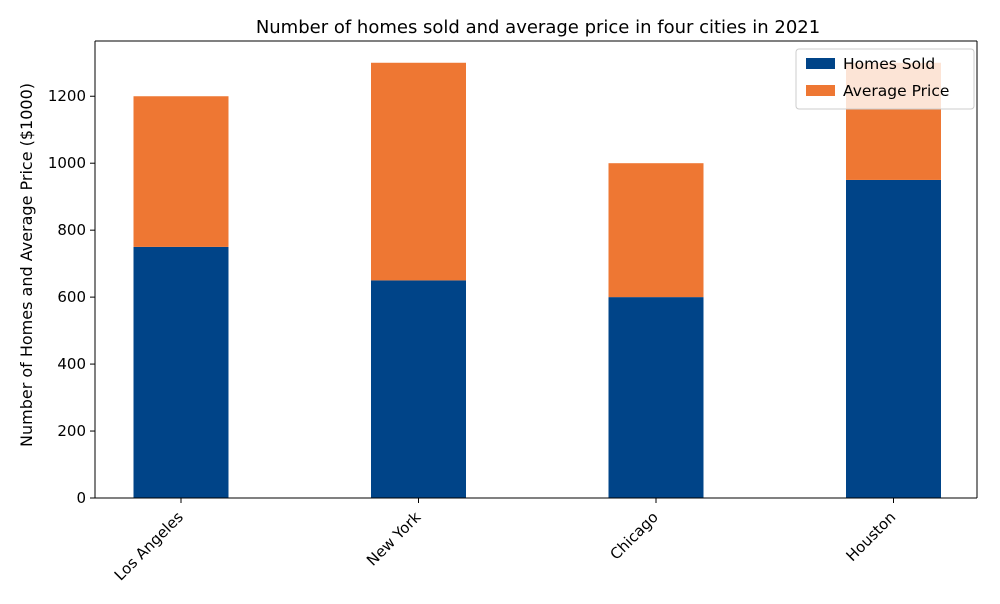 This screenshot has height=604, width=1000. What do you see at coordinates (181, 372) in the screenshot?
I see `bar-homes-sold-los-angeles` at bounding box center [181, 372].